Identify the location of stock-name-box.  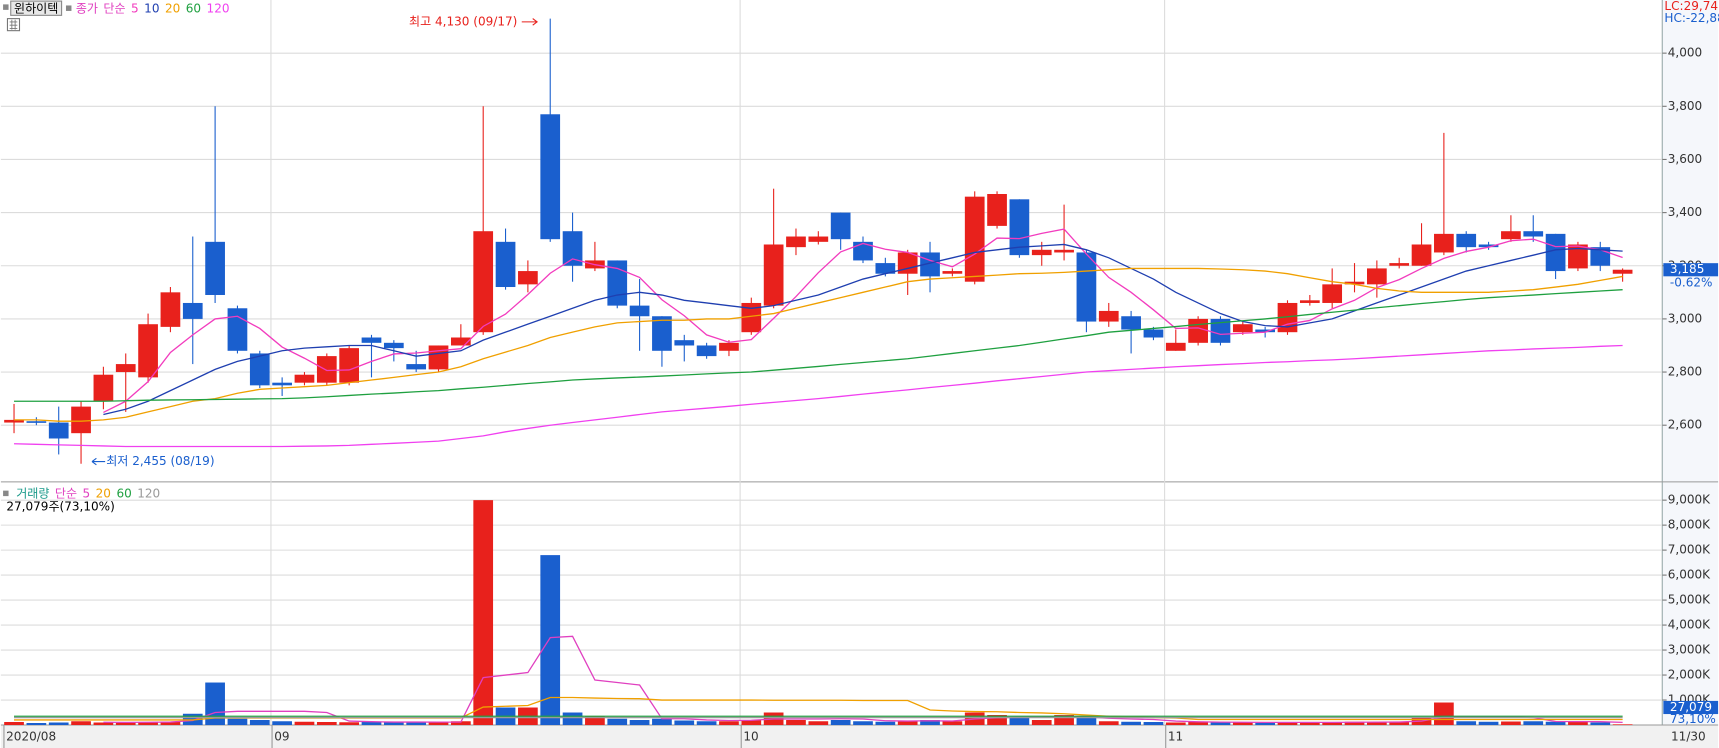
(36, 8).